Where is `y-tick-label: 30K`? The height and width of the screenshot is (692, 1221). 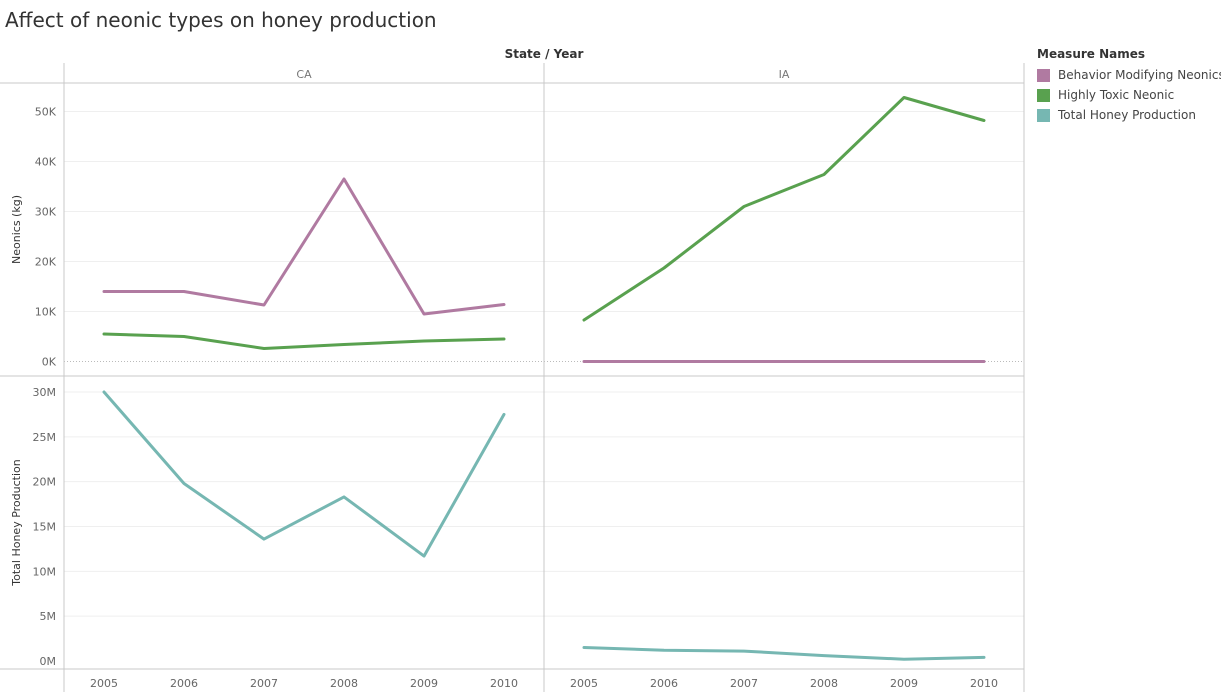 y-tick-label: 30K is located at coordinates (46, 212).